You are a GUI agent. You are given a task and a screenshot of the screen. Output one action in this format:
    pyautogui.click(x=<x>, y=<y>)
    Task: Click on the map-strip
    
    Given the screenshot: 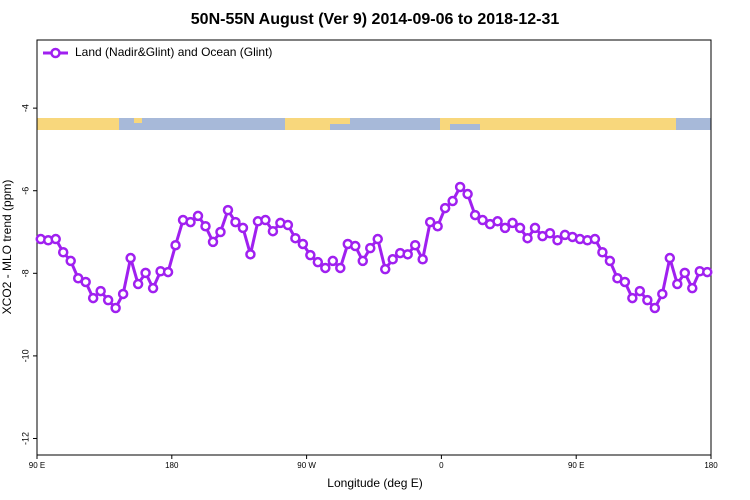 What is the action you would take?
    pyautogui.click(x=374, y=124)
    